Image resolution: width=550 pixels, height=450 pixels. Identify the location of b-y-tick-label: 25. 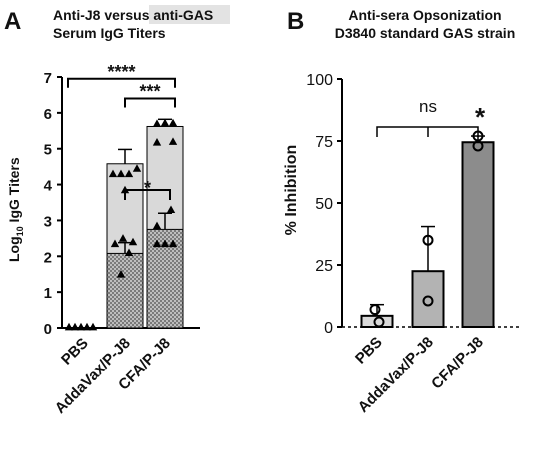
(324, 266).